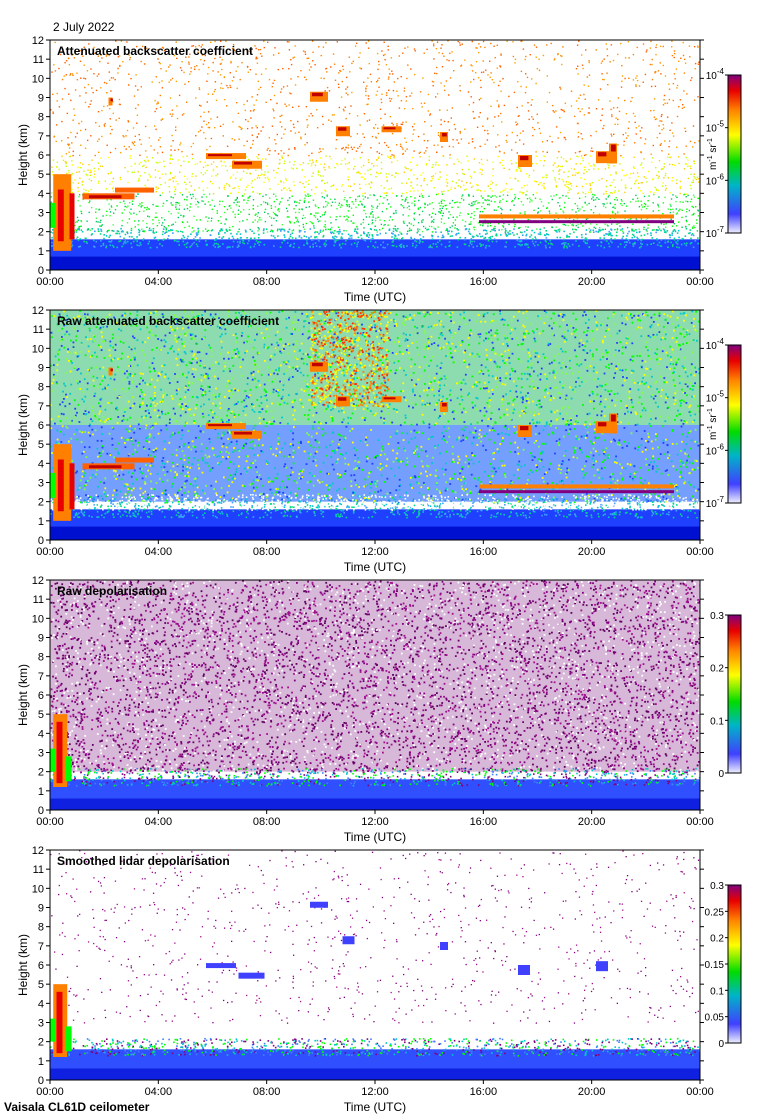  I want to click on panel-title: Attenuated backscatter coefficient, so click(155, 51).